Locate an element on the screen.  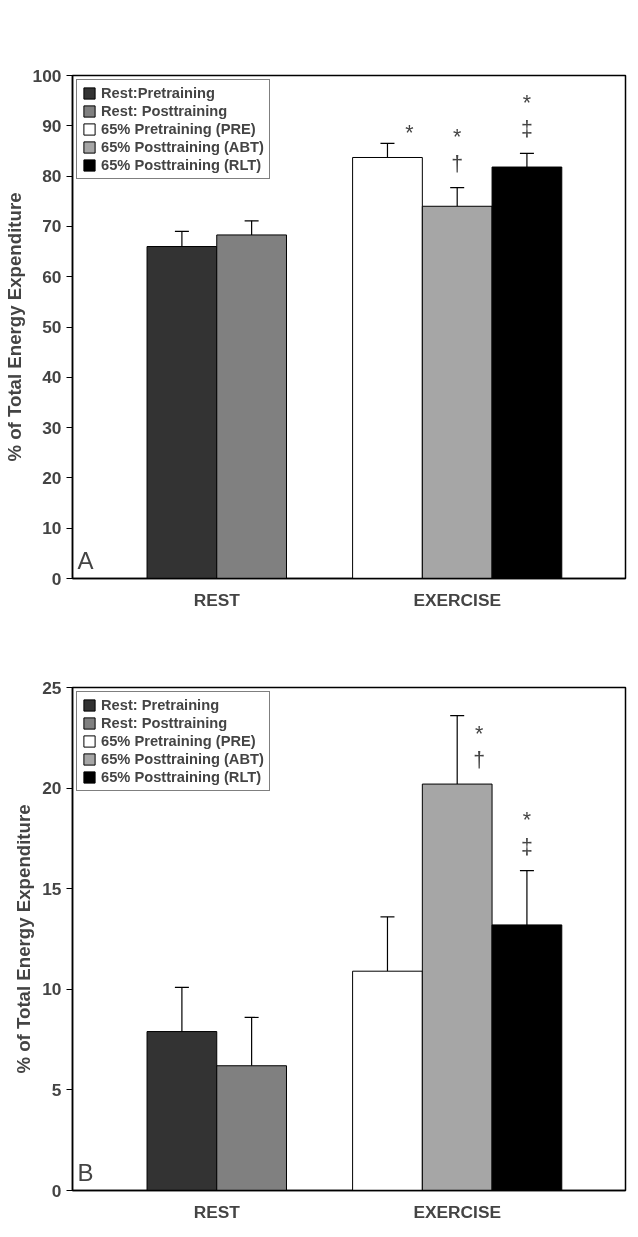
annotation: B is located at coordinates (85, 1172).